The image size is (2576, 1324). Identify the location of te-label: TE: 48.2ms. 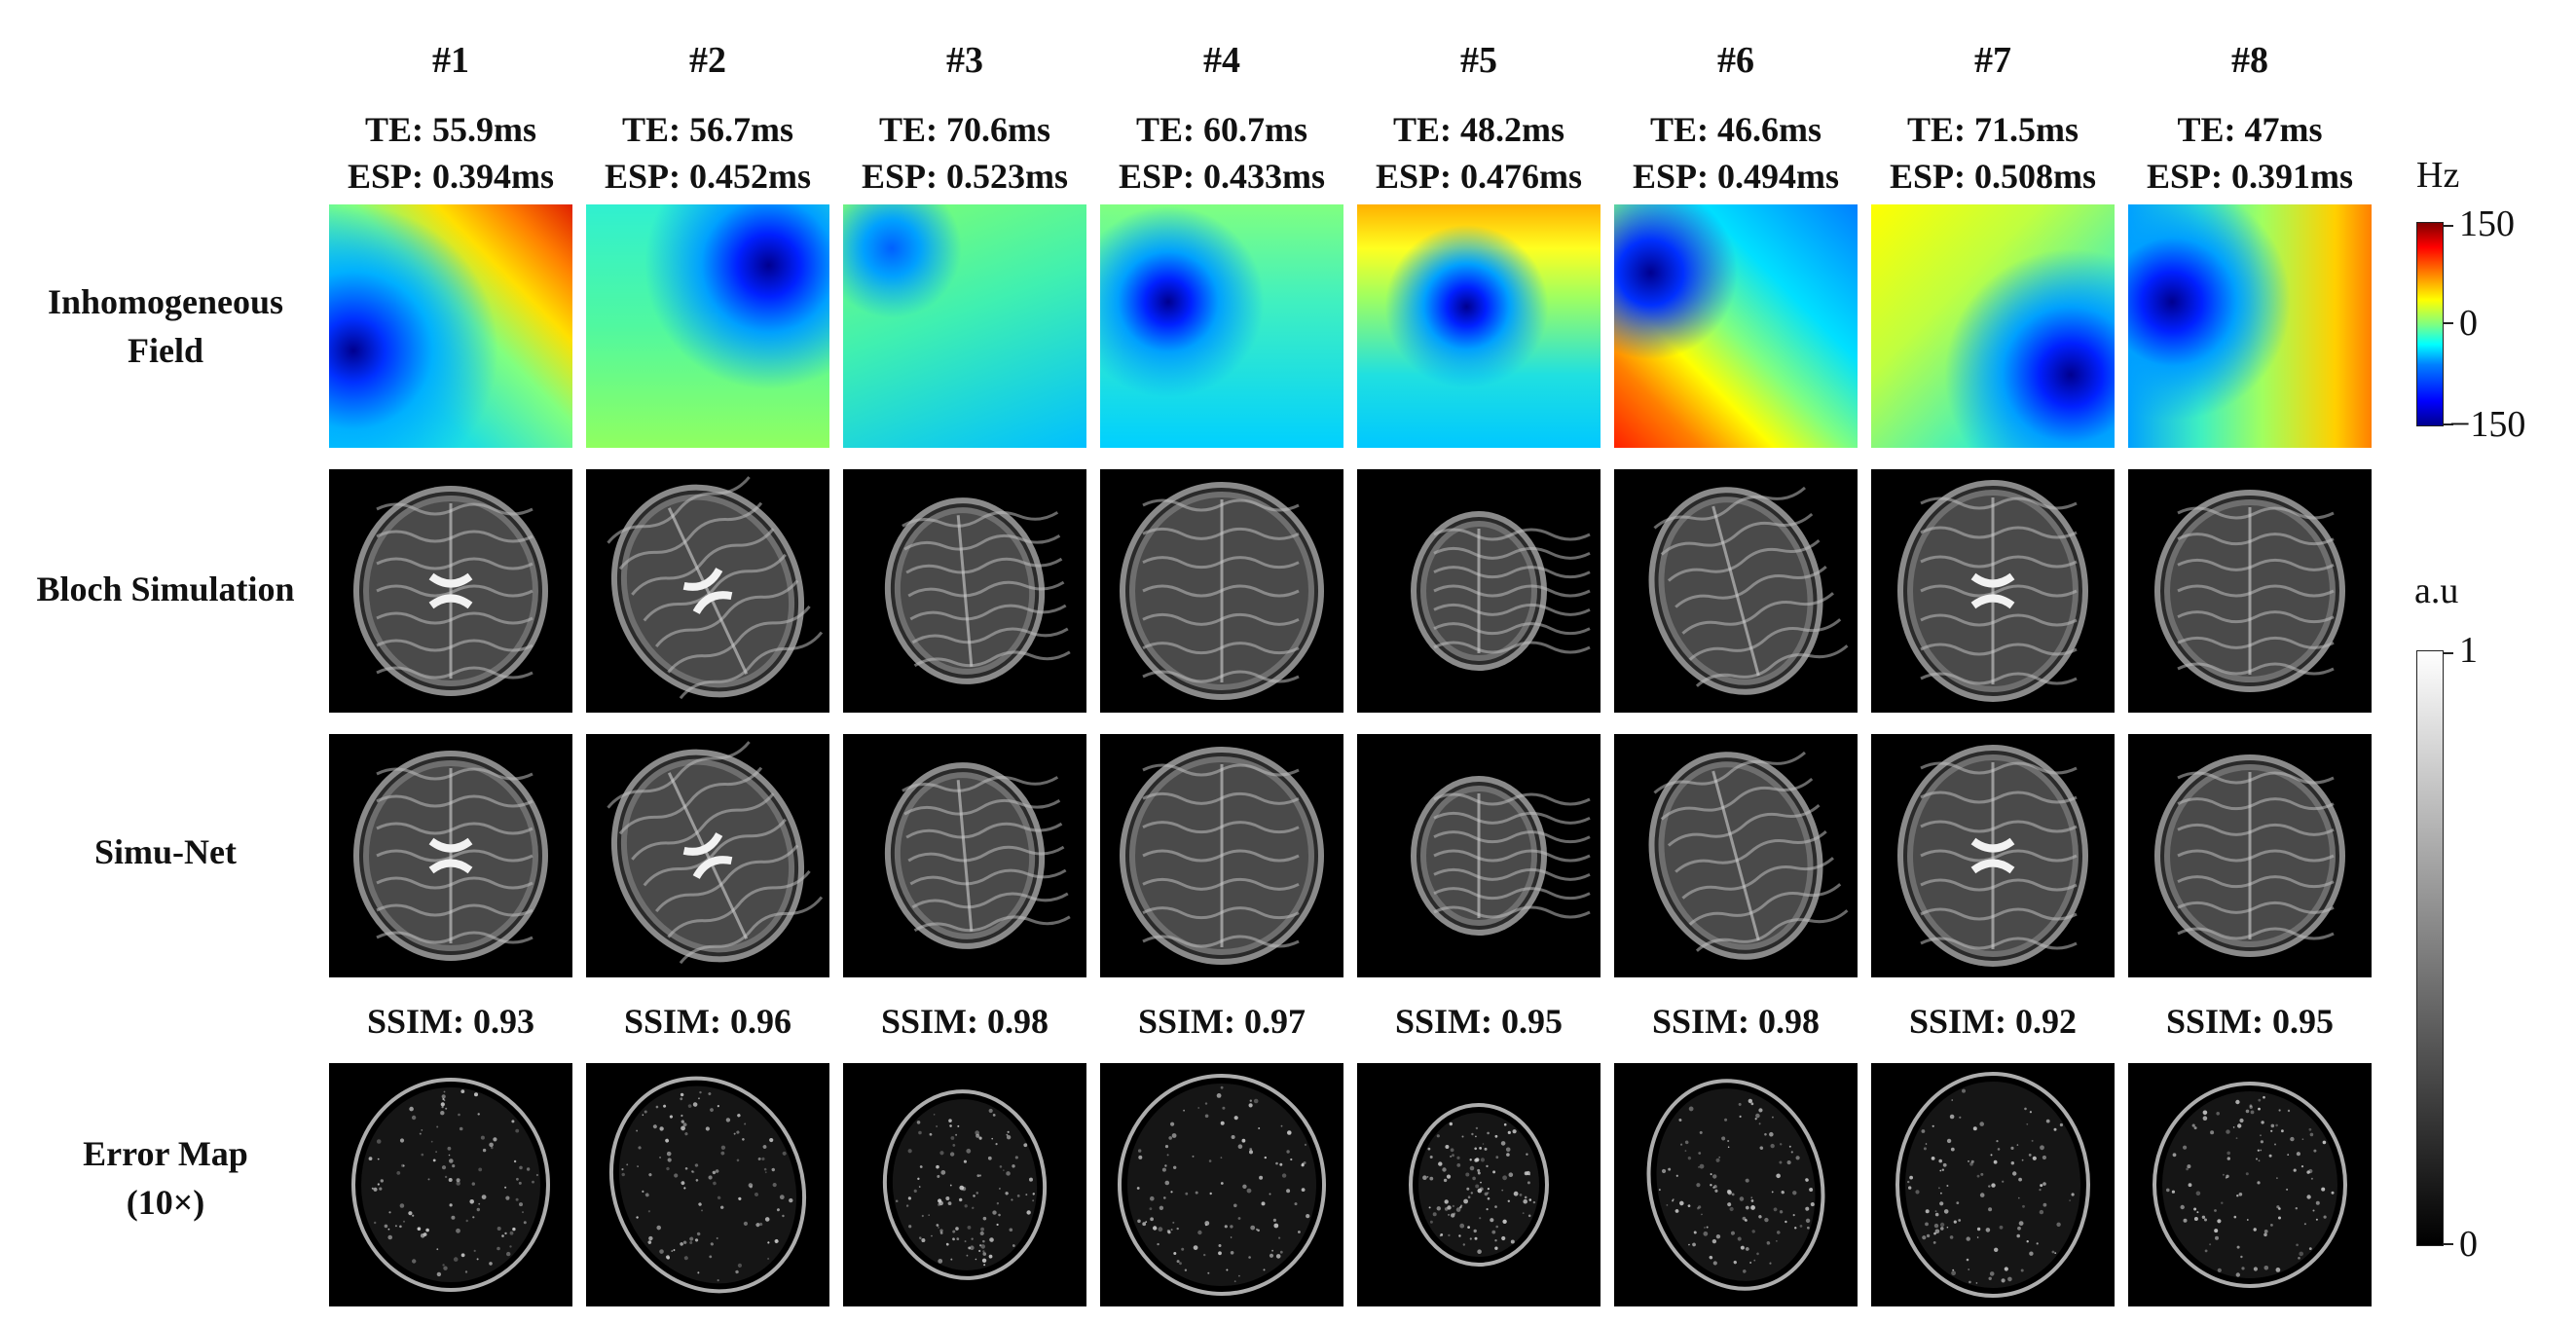
(1478, 129).